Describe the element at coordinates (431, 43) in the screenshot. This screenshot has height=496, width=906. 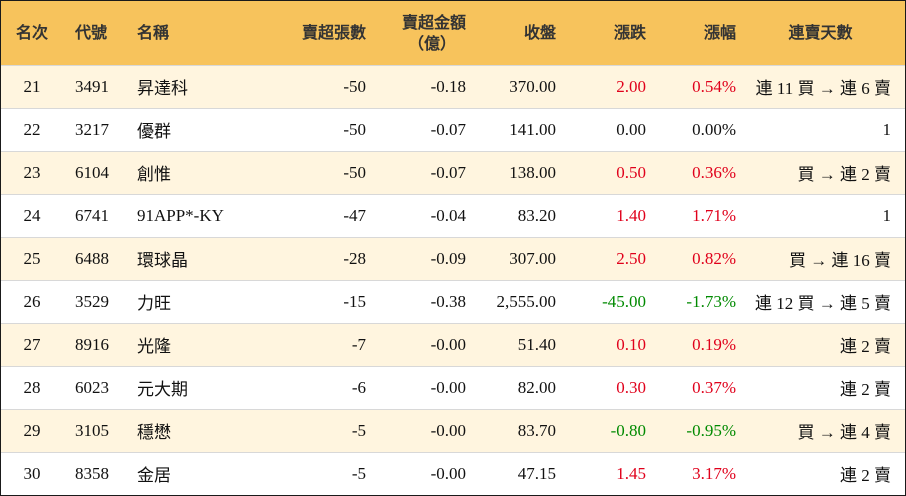
I see `header-net-sell-amount-unit: （億）` at that location.